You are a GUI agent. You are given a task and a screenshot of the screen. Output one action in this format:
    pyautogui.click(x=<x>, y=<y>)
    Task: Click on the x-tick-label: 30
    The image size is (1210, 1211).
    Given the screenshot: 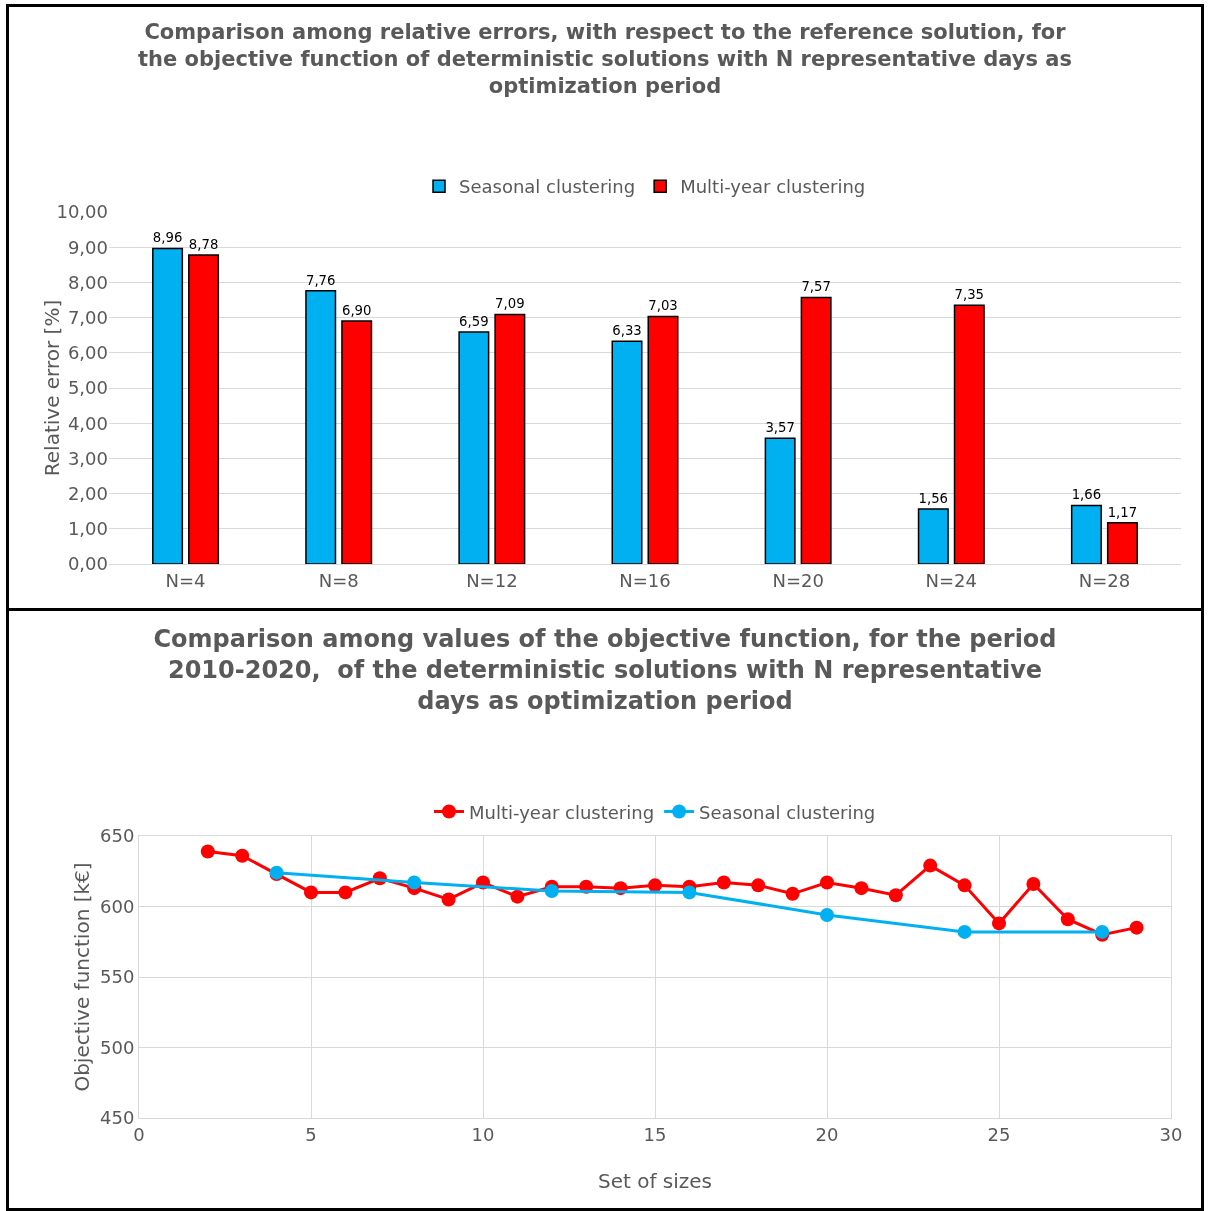 What is the action you would take?
    pyautogui.click(x=1171, y=1134)
    